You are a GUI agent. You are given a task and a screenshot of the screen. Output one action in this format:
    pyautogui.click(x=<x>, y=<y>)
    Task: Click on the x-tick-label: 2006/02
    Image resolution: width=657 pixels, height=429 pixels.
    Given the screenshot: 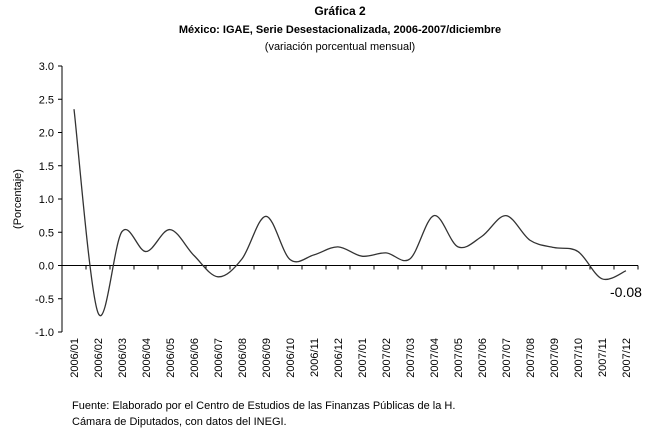 What is the action you would take?
    pyautogui.click(x=99, y=358)
    